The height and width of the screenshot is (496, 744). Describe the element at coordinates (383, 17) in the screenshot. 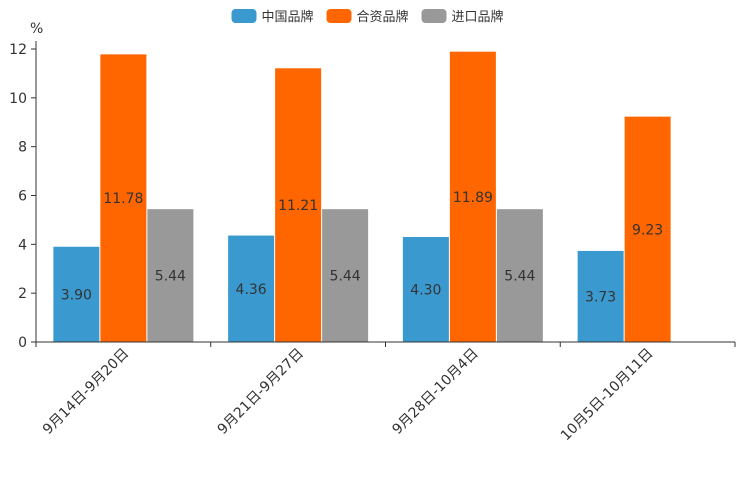

I see `legend-label: 合资品牌` at that location.